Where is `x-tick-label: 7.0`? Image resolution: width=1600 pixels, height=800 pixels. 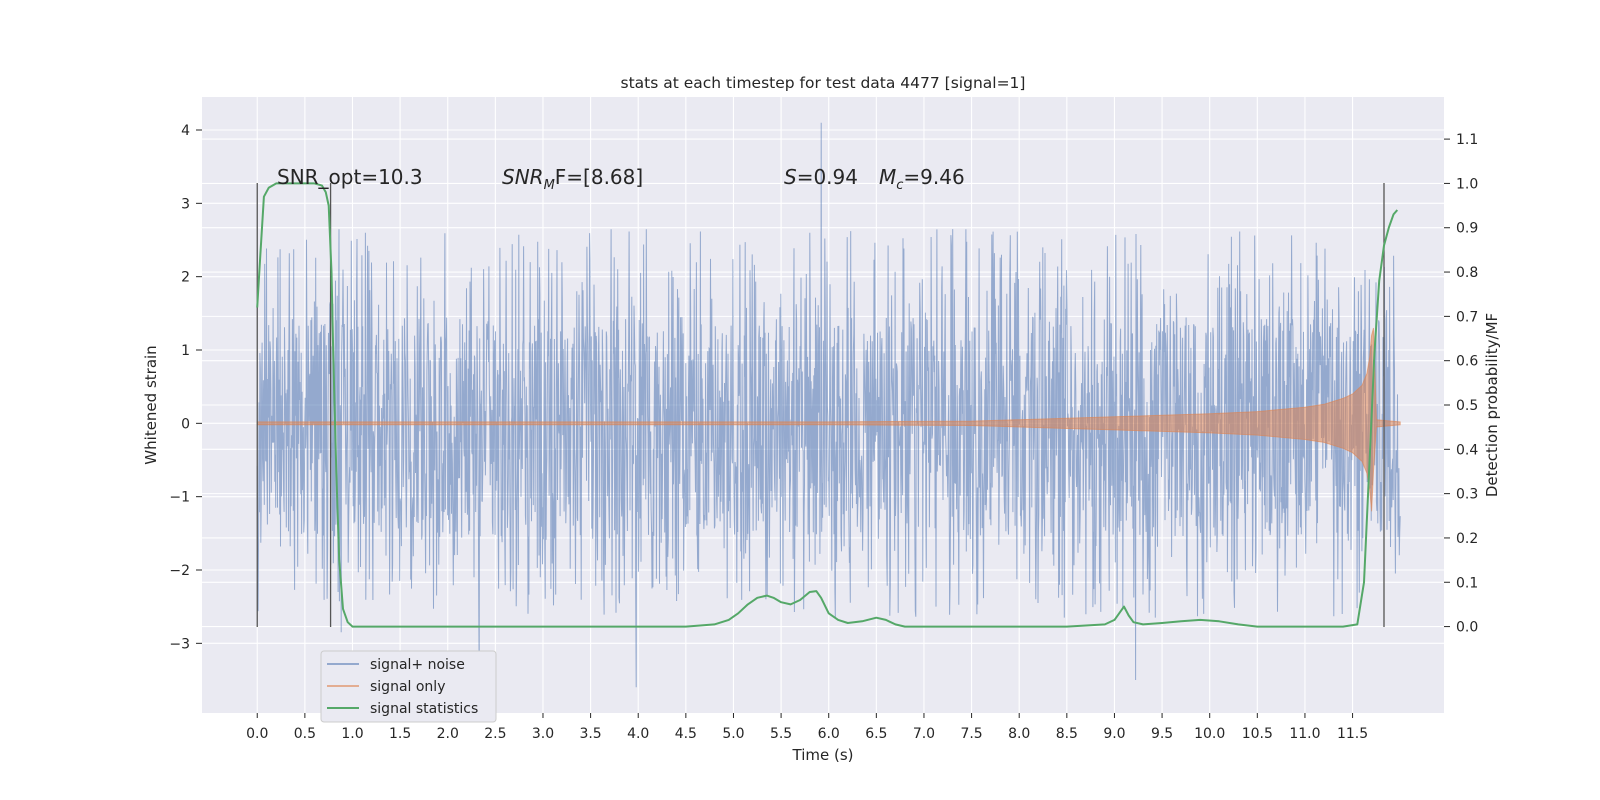
x-tick-label: 7.0 is located at coordinates (924, 734).